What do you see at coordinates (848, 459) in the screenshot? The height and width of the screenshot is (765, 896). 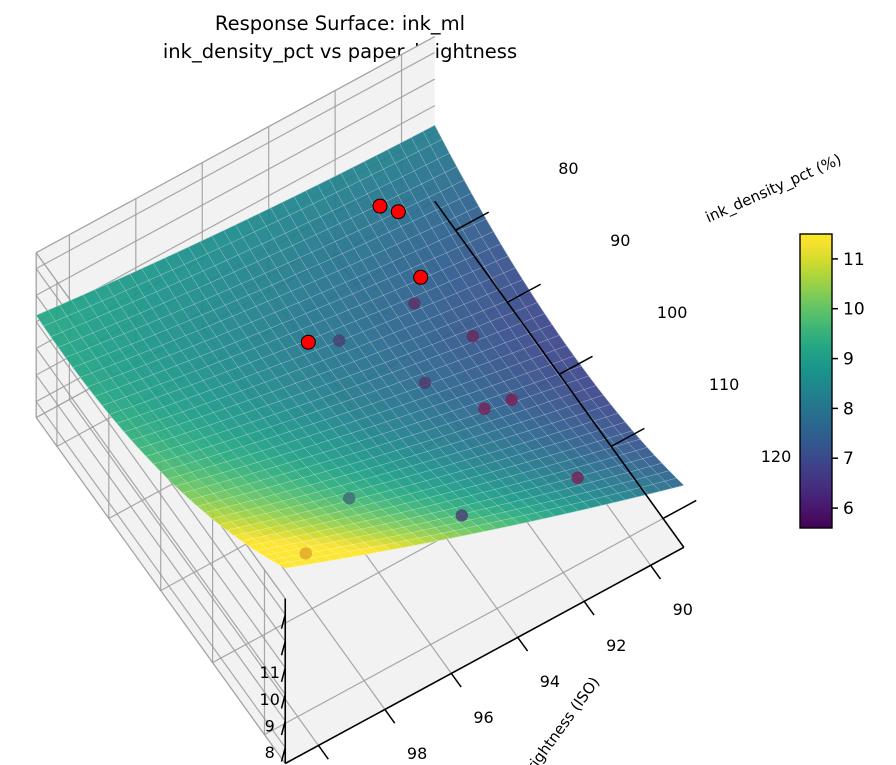 I see `colorbar-tick-label-1: 7` at bounding box center [848, 459].